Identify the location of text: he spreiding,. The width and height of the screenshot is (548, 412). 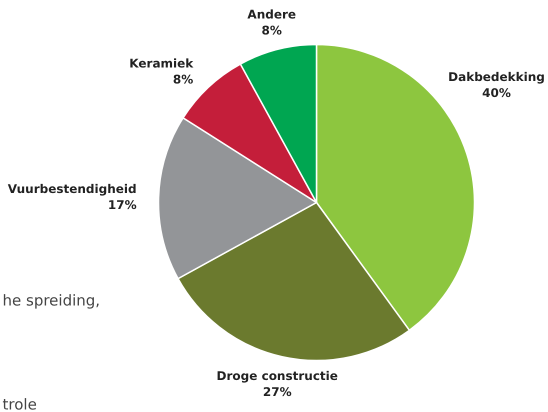
(51, 301).